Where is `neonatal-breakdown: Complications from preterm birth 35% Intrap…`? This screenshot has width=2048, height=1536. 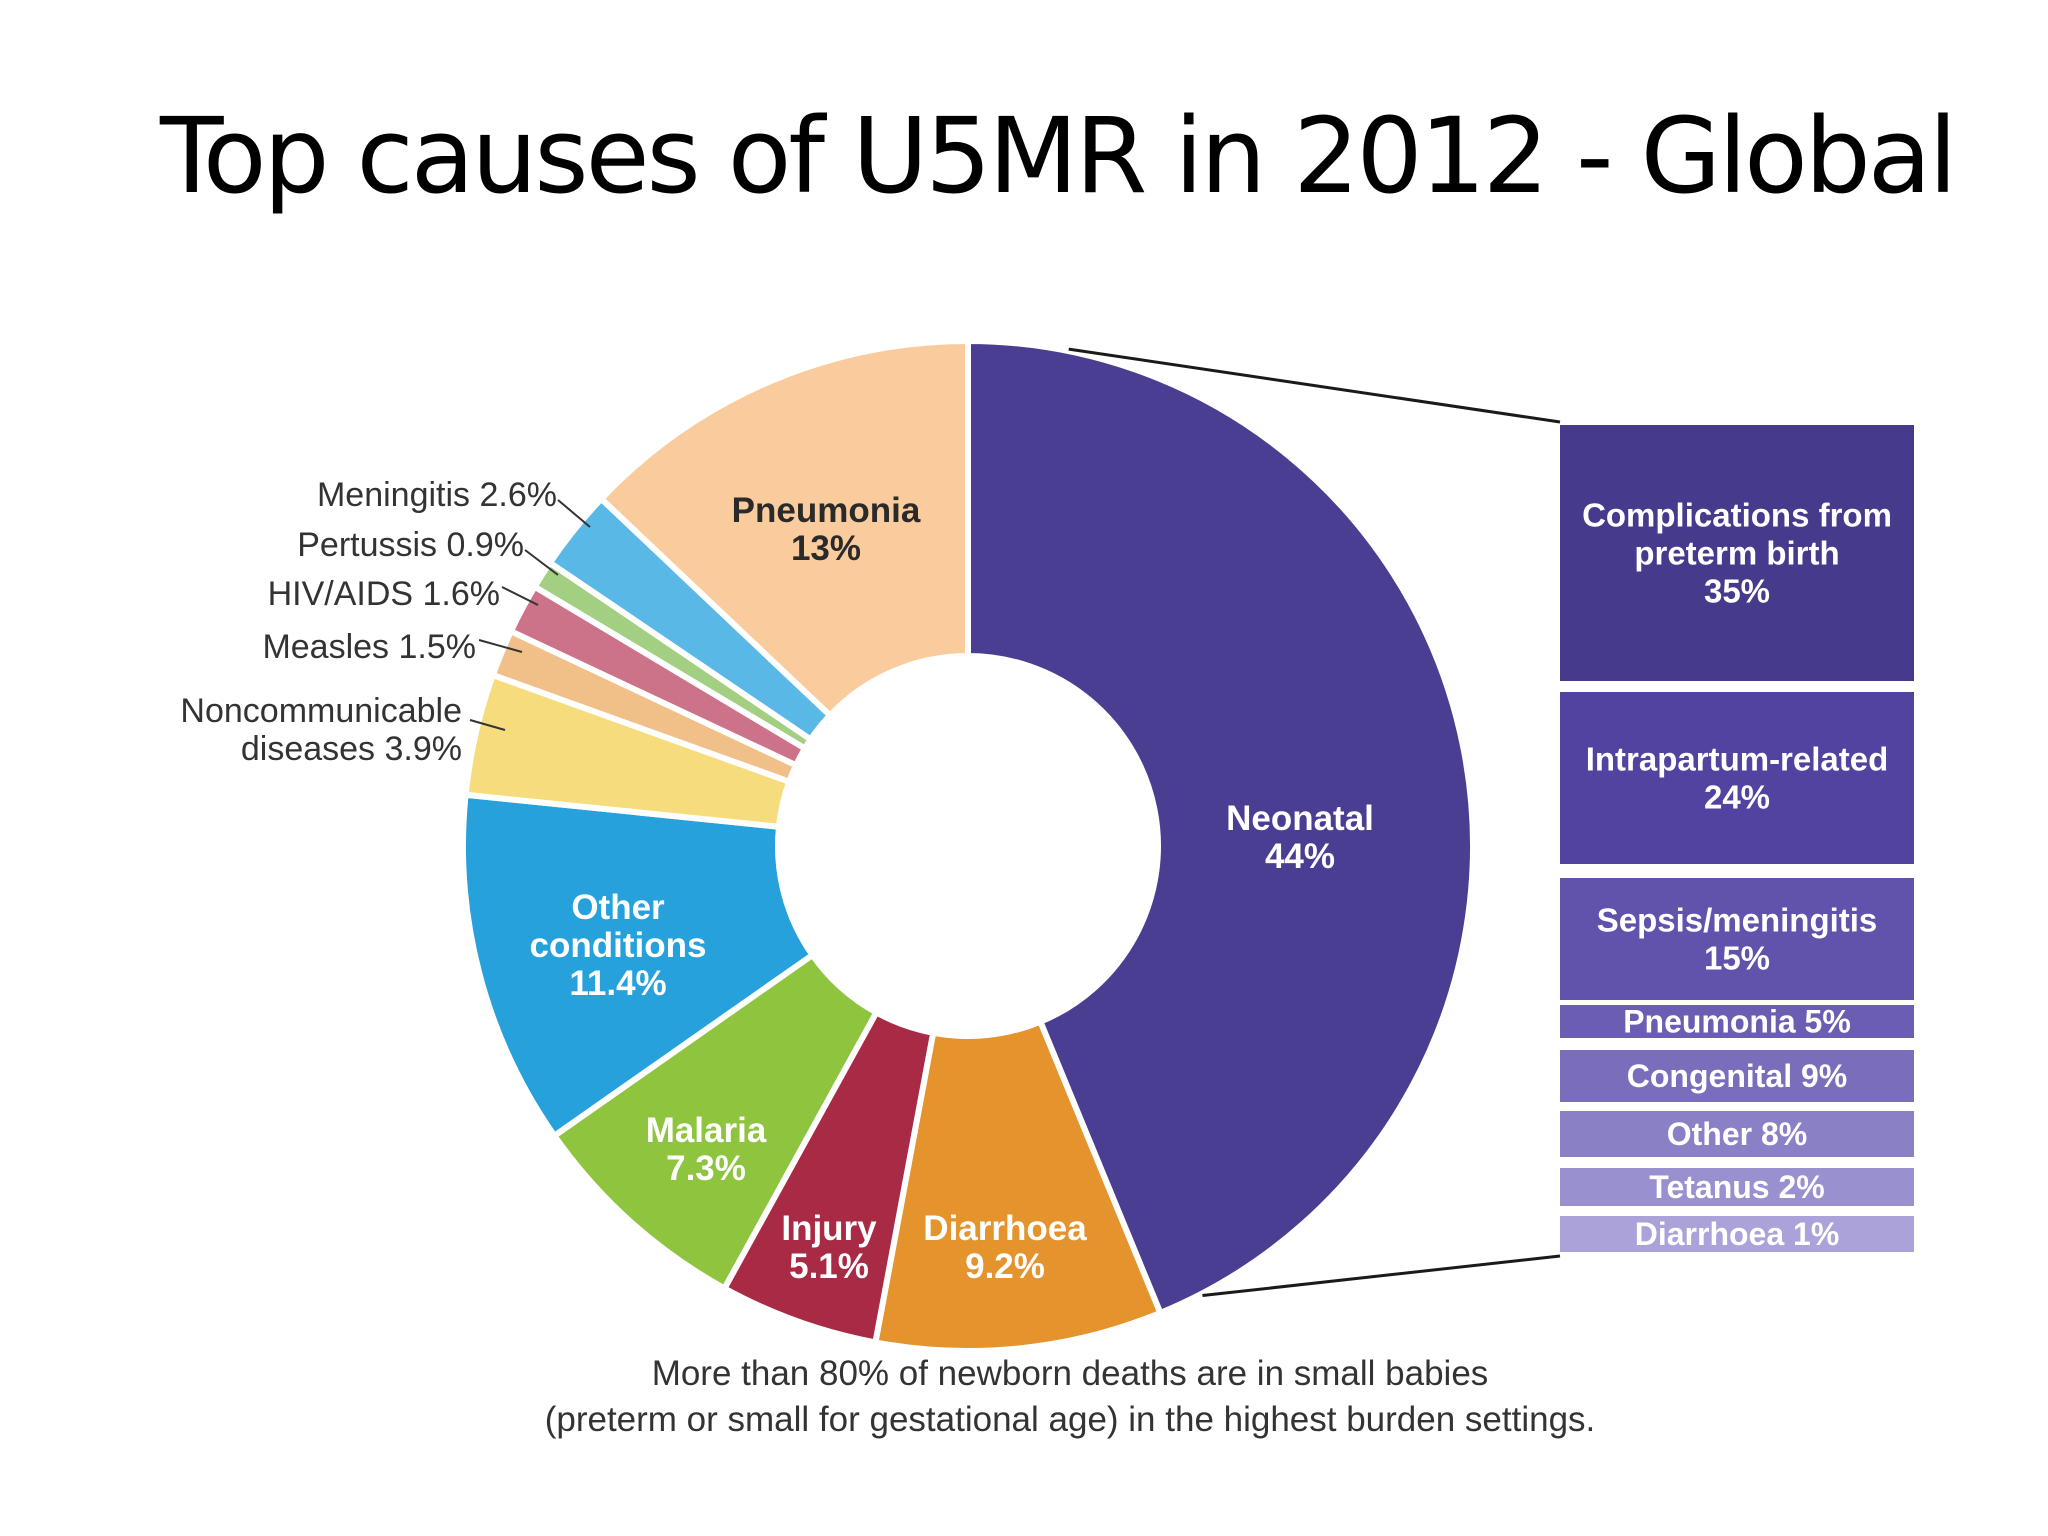
neonatal-breakdown: Complications from preterm birth 35% Intrap… is located at coordinates (1737, 838).